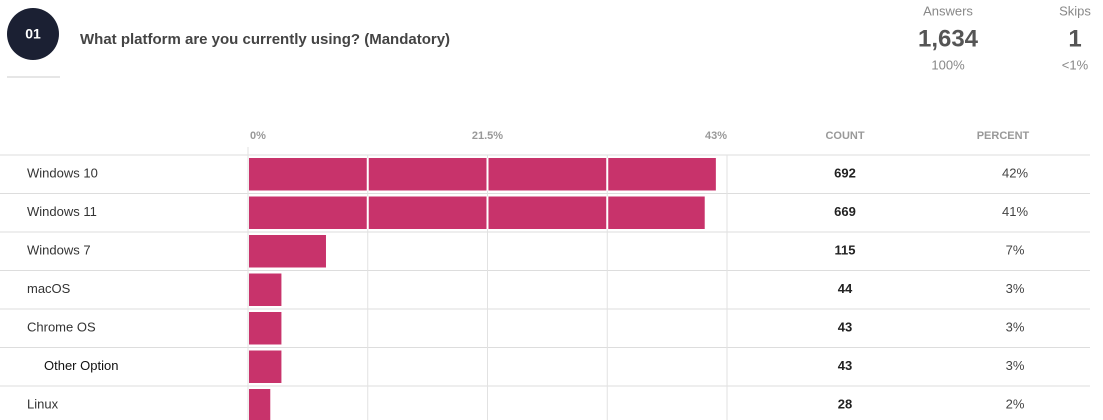  I want to click on count: 44, so click(845, 288).